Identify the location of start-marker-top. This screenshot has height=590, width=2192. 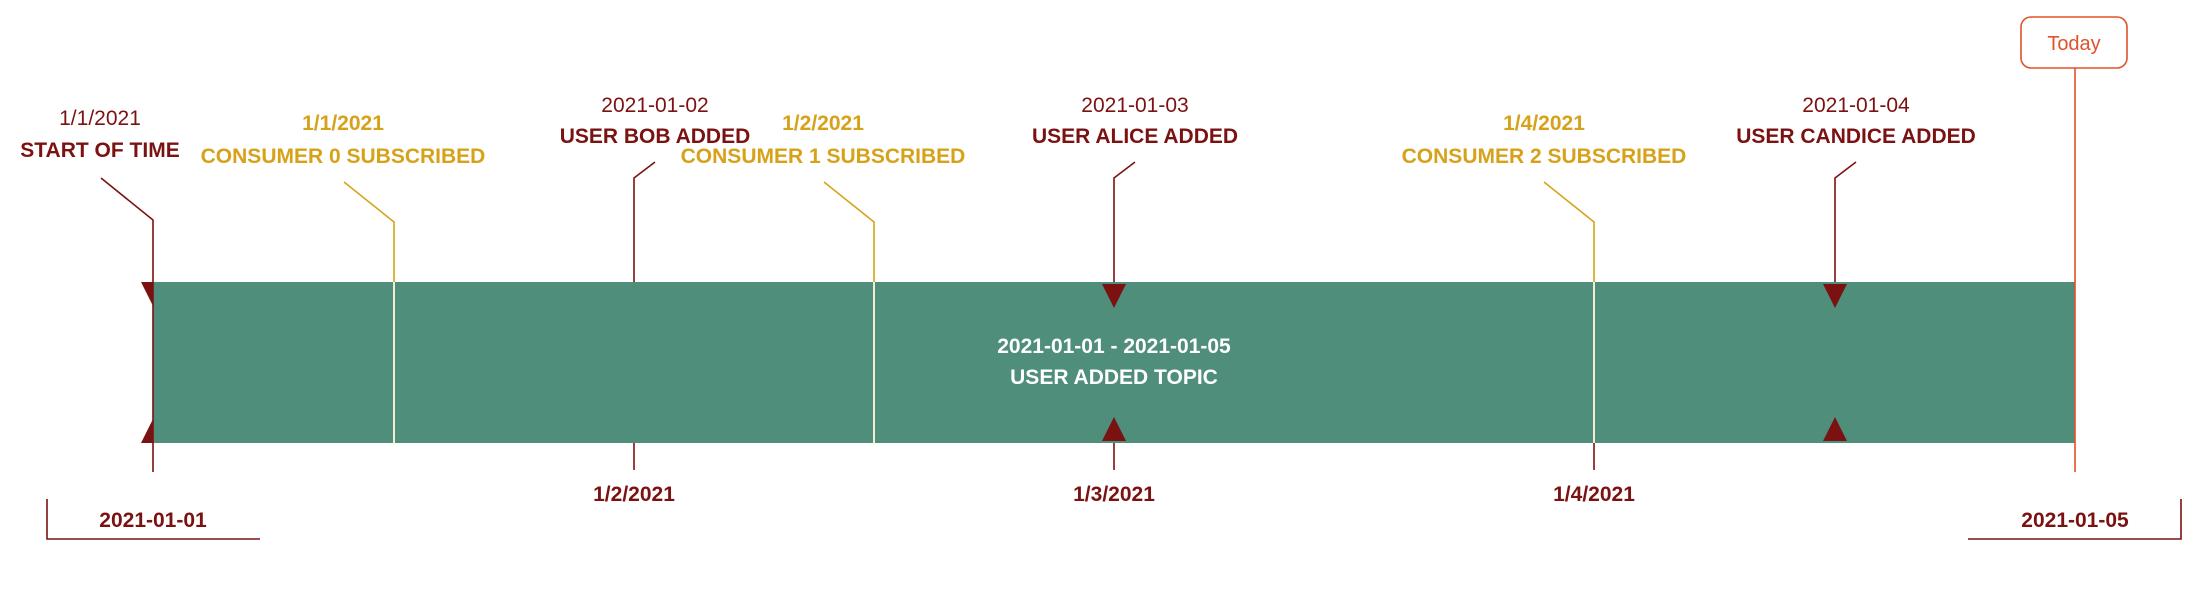
(147, 294).